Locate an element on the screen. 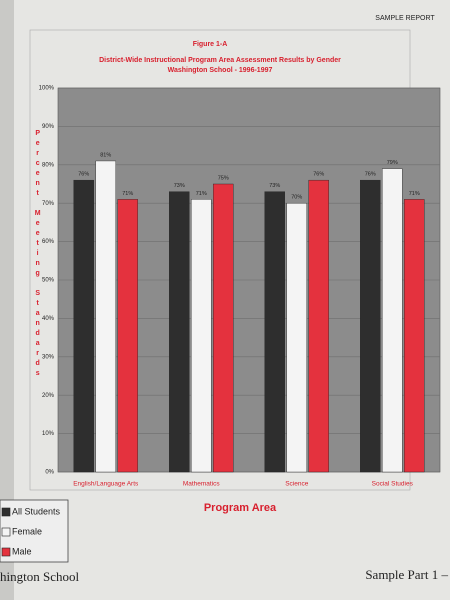  value-label: 79% is located at coordinates (392, 163).